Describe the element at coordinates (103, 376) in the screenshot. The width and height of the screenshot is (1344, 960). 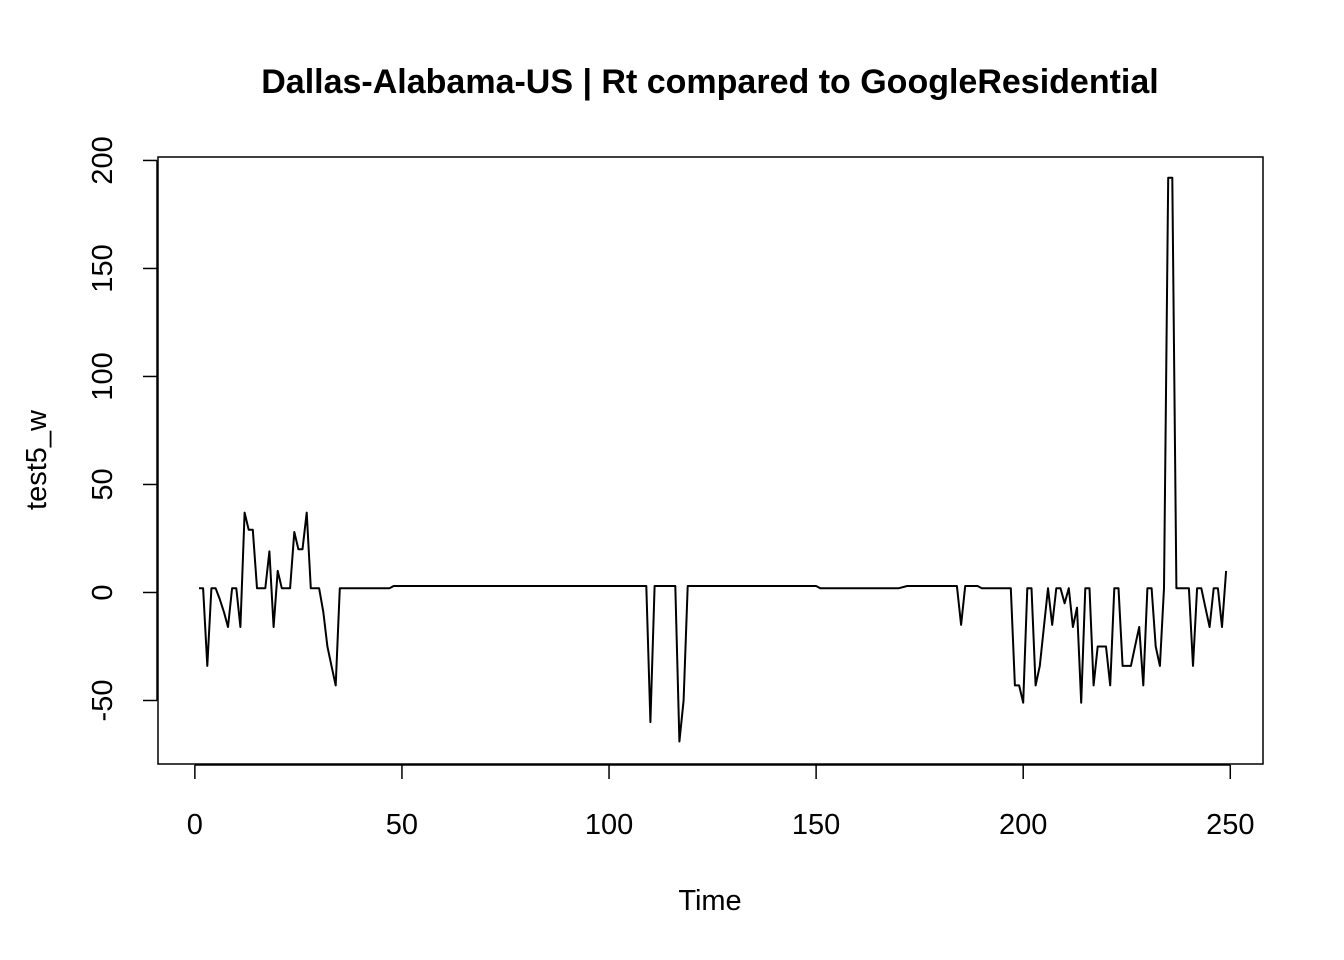
I see `y-tick-label: 100` at that location.